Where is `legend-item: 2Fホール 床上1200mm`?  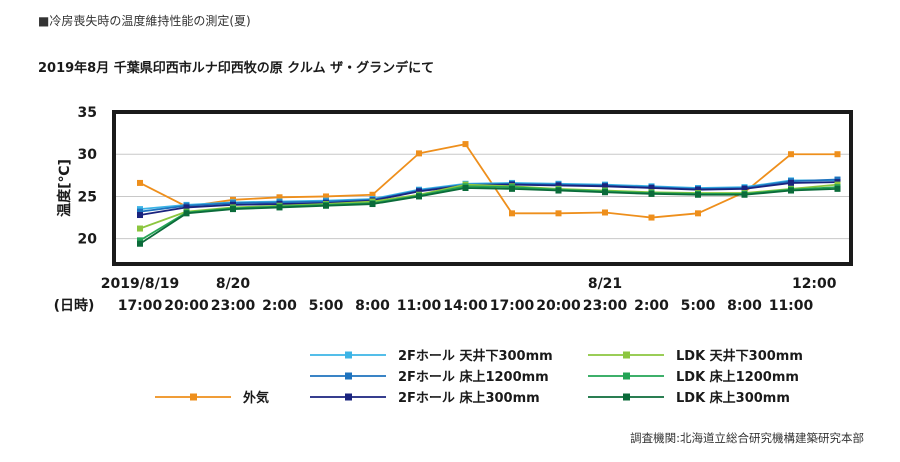
legend-item: 2Fホール 床上1200mm is located at coordinates (429, 377).